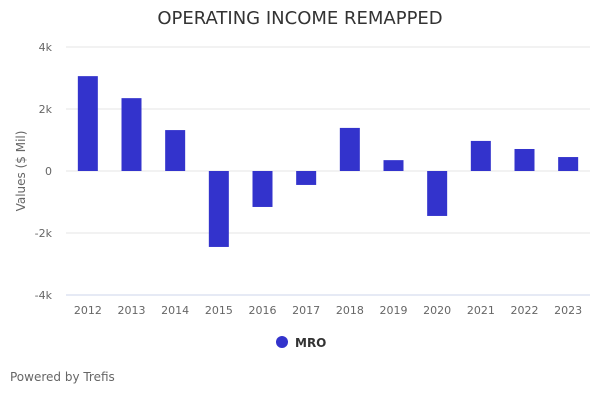 The image size is (600, 400). What do you see at coordinates (306, 310) in the screenshot?
I see `x-tick-label: 2017` at bounding box center [306, 310].